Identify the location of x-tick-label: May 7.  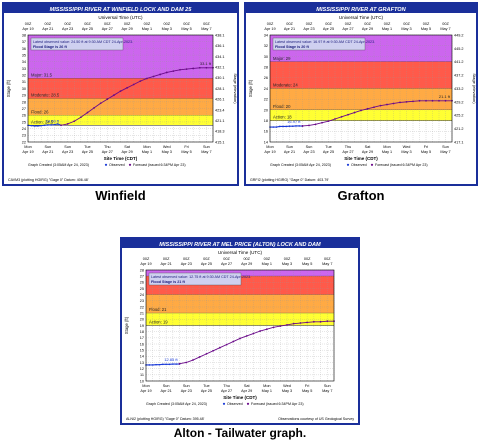
(327, 391).